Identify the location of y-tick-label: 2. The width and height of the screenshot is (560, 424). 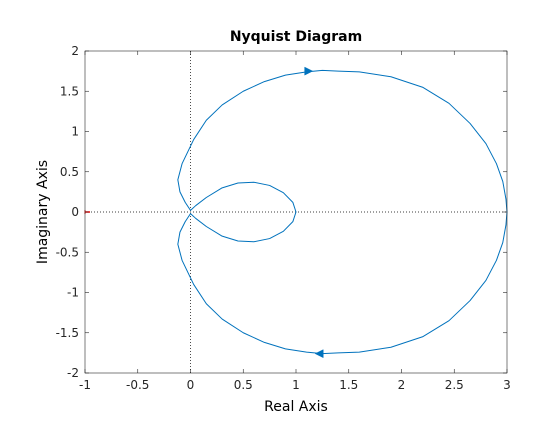
(75, 51).